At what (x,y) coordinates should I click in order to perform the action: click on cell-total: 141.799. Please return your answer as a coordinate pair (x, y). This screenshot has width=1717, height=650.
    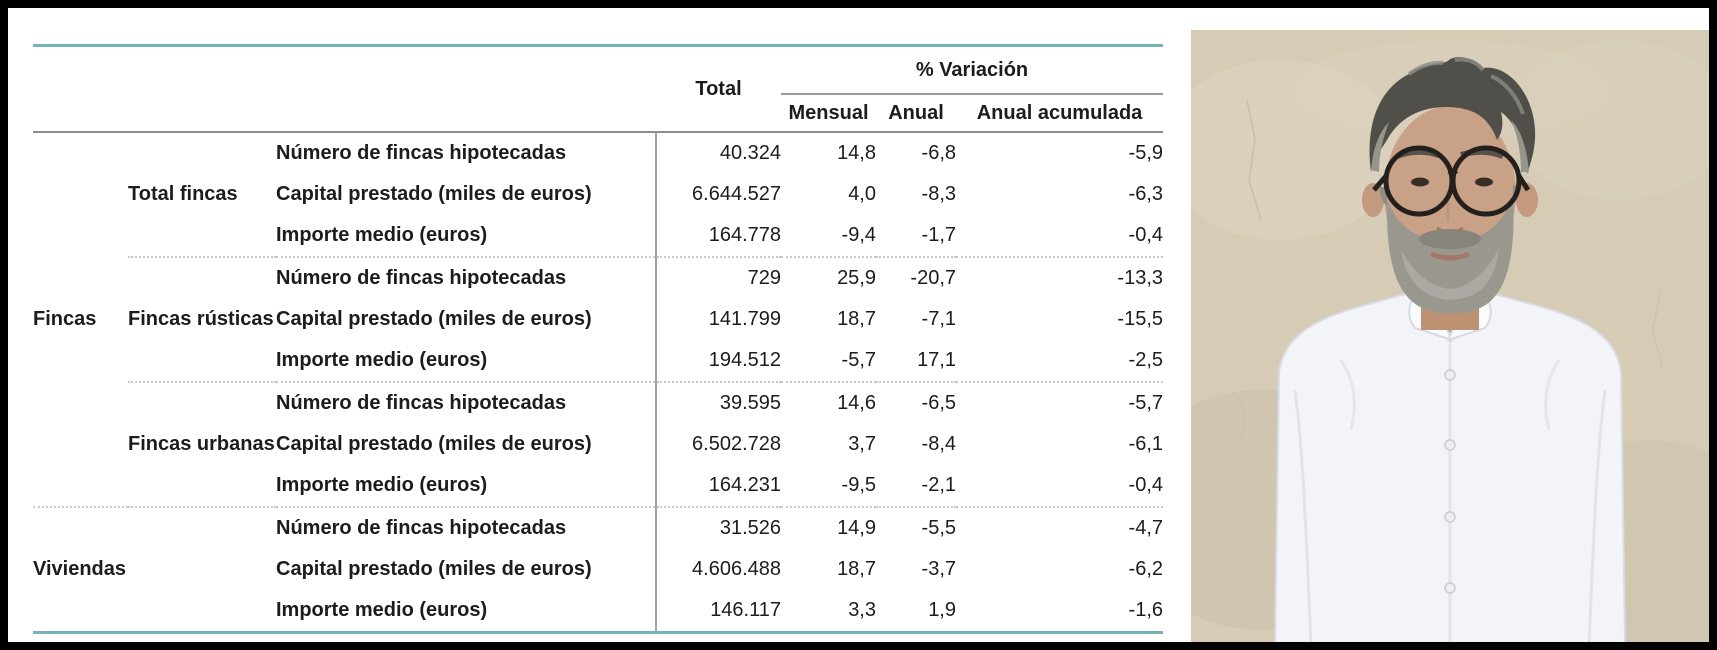
    Looking at the image, I should click on (718, 319).